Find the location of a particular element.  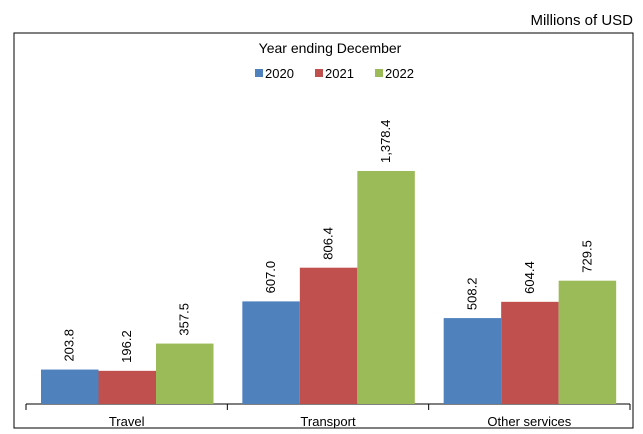

legend-label: 2021 is located at coordinates (339, 73).